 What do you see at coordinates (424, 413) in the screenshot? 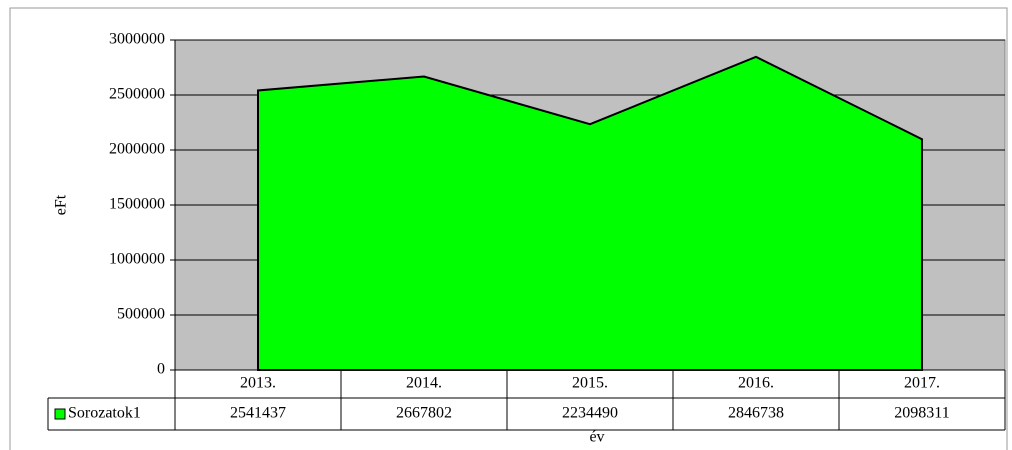
I see `data-table-value: 2667802` at bounding box center [424, 413].